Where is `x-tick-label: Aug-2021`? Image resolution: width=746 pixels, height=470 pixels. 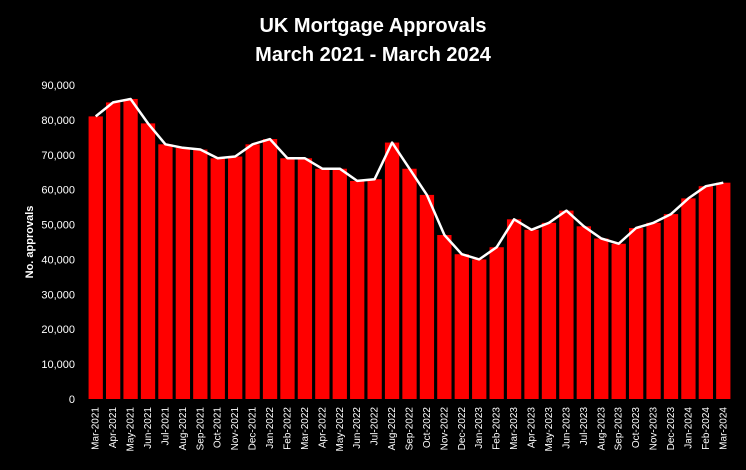
x-tick-label: Aug-2021 is located at coordinates (183, 429).